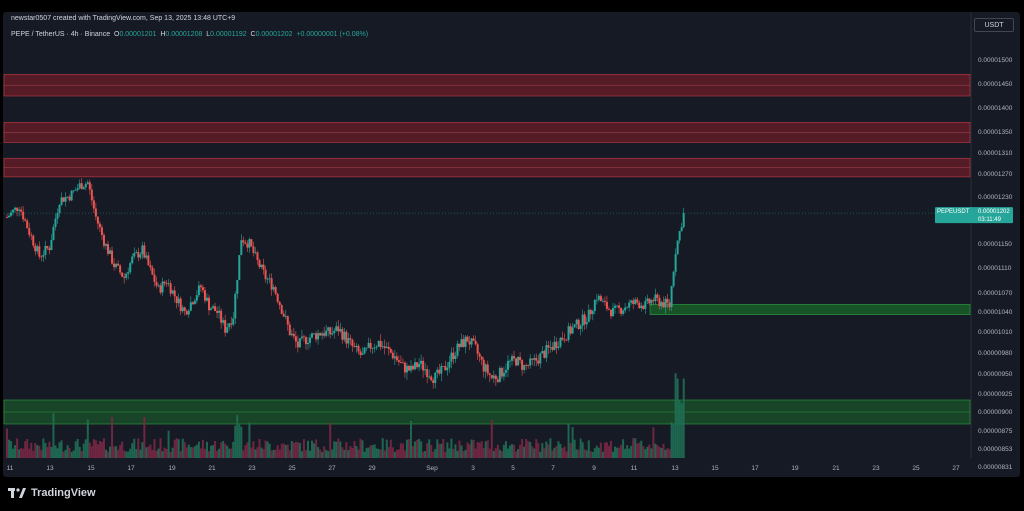  I want to click on tradingview-logo-icon, so click(17, 493).